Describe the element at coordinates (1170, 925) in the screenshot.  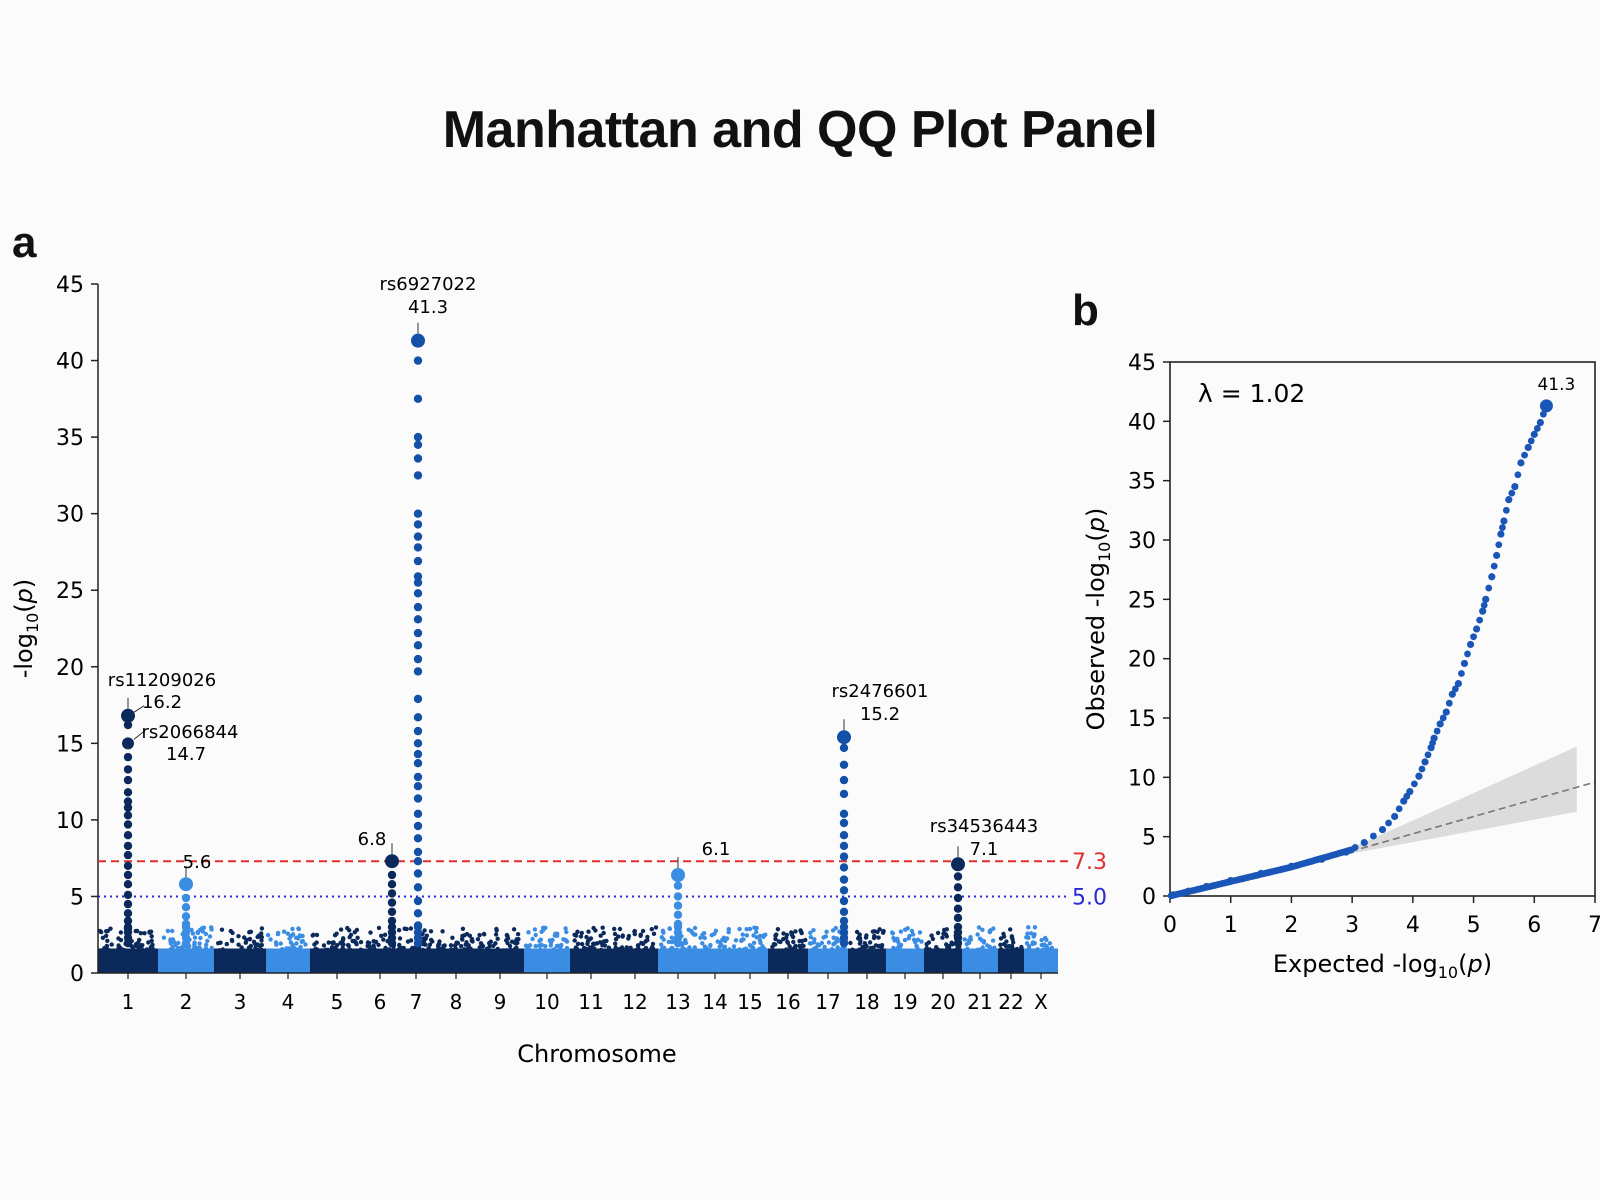
I see `x-tick-label: 0` at that location.